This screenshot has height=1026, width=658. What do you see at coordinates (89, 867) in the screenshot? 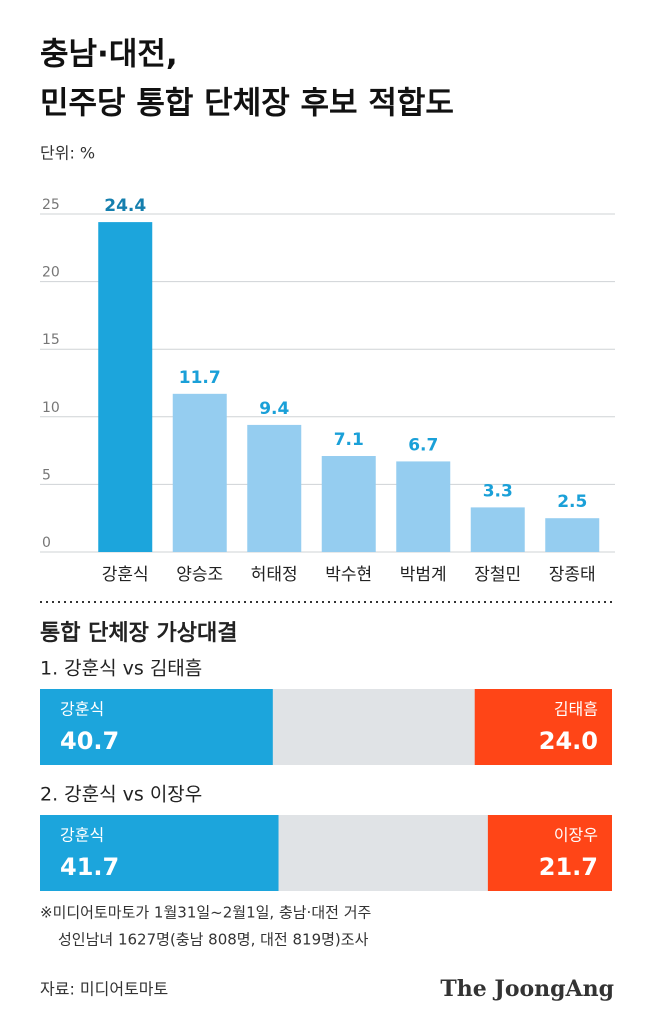
I see `left-value: 41.7` at bounding box center [89, 867].